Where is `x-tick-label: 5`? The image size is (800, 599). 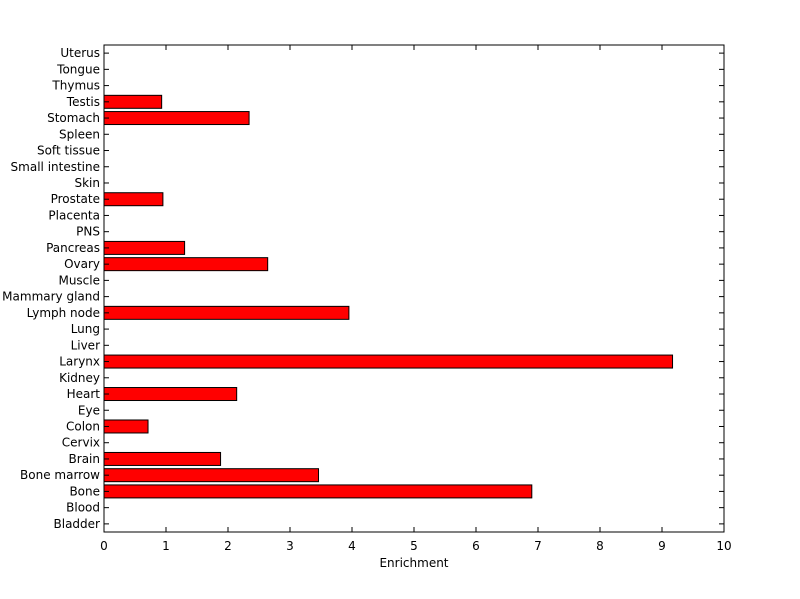 x-tick-label: 5 is located at coordinates (414, 546).